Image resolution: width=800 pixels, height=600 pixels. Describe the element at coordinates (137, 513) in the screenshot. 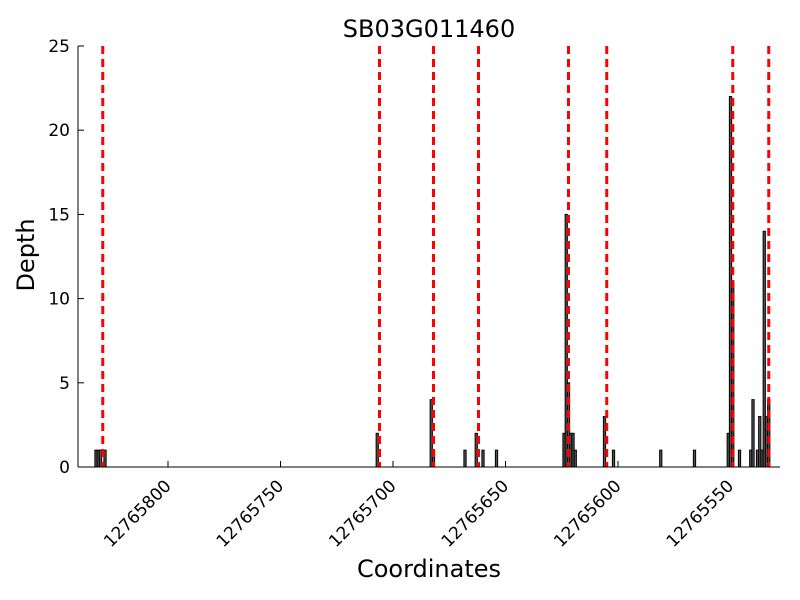

I see `x-tick-label: 12765800` at that location.